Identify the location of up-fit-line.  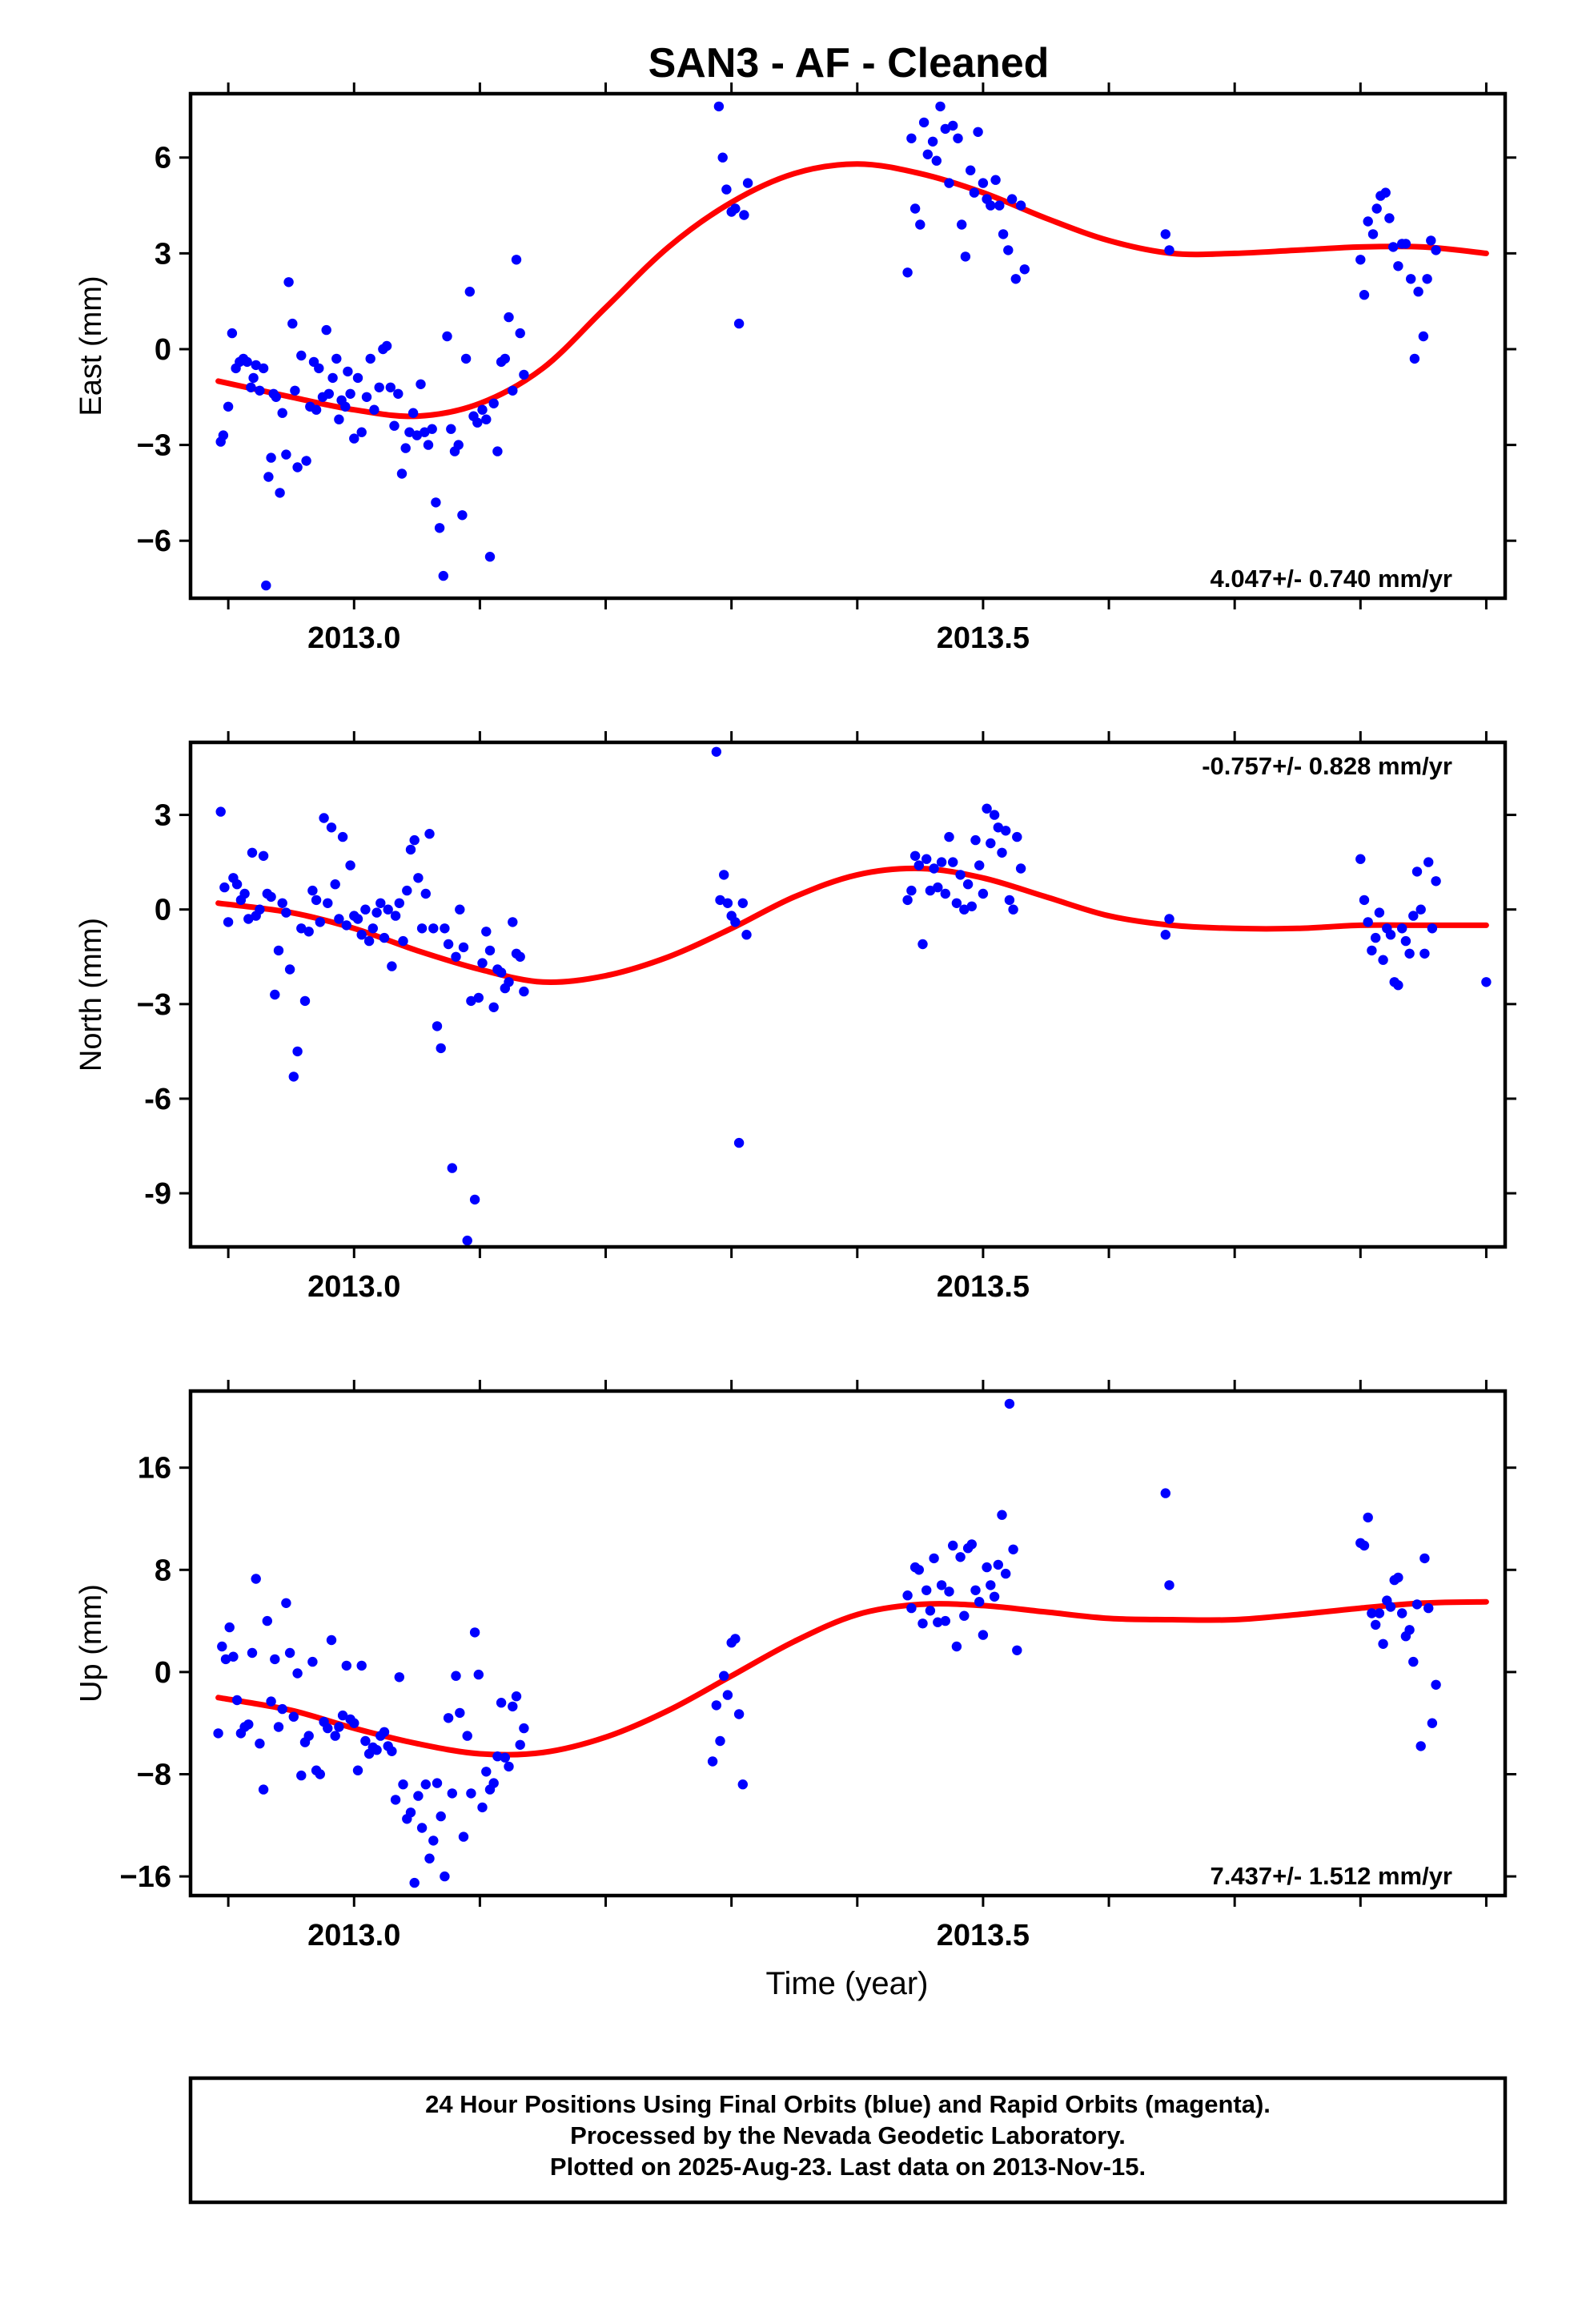
(852, 1678).